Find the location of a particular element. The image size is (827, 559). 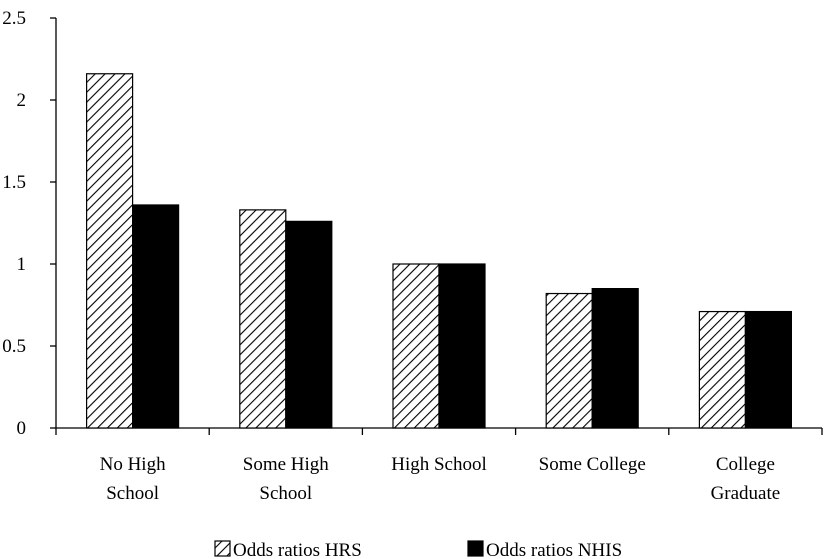

y-tick-label: 1 is located at coordinates (22, 264).